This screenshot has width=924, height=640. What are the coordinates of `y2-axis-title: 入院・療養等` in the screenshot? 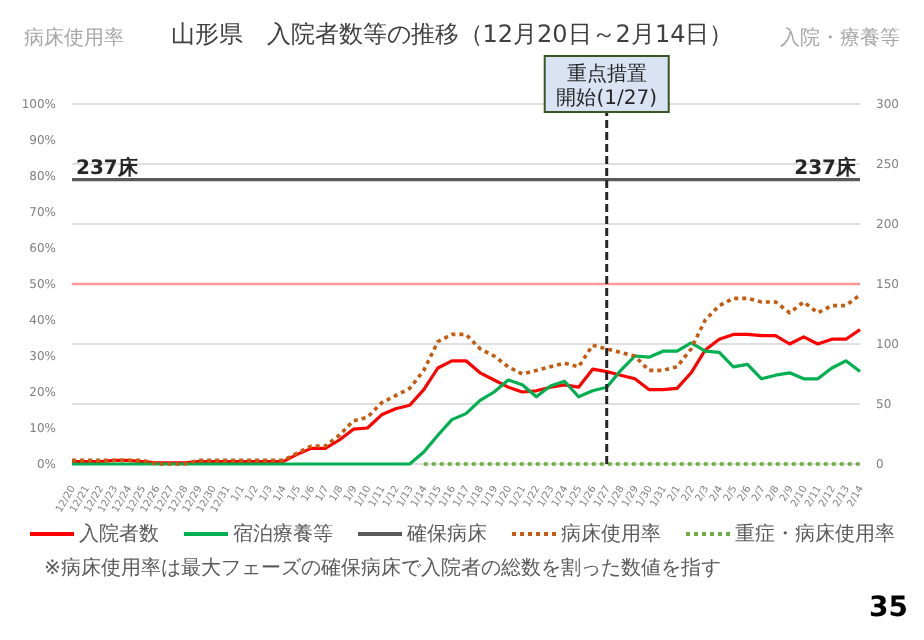 It's located at (839, 38).